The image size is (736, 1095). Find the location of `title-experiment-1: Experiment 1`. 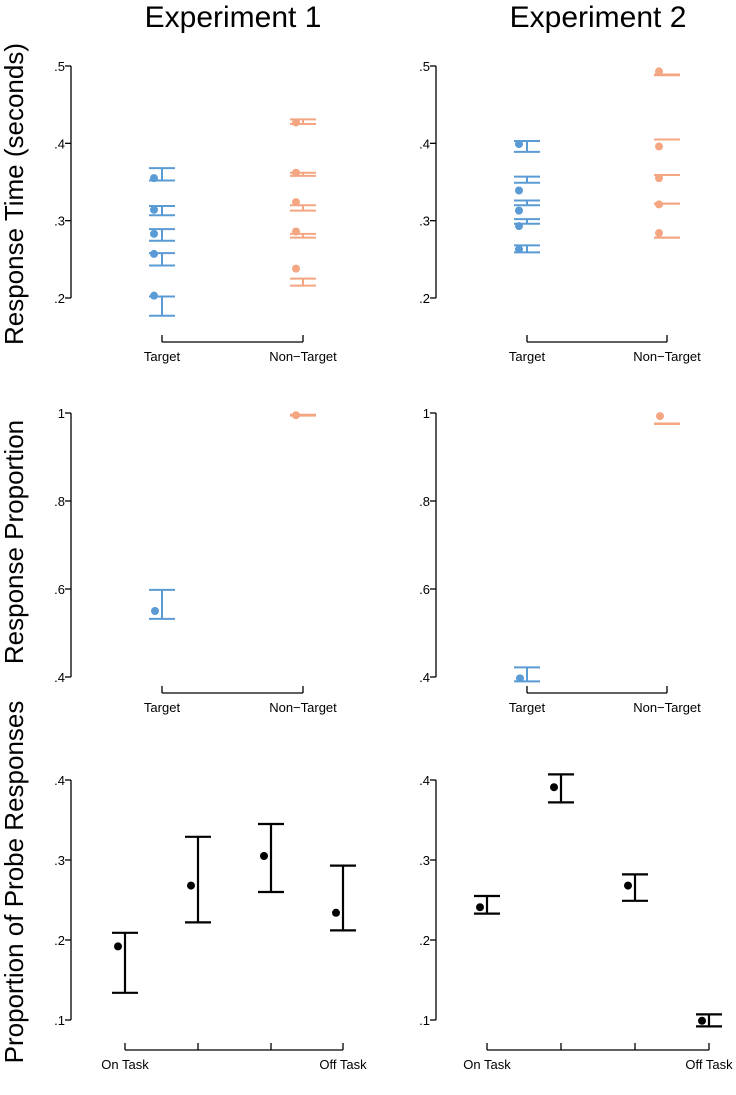

title-experiment-1: Experiment 1 is located at coordinates (233, 17).